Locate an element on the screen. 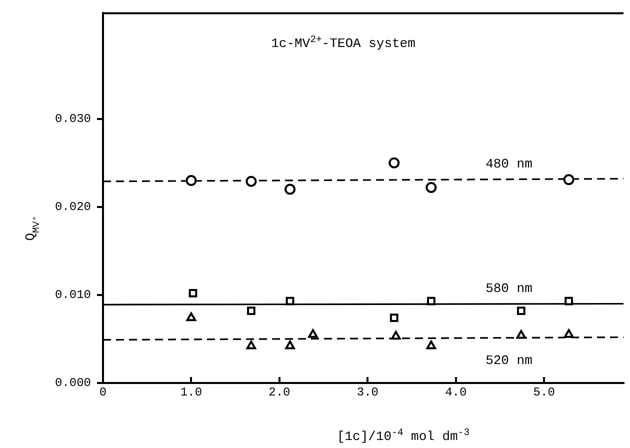 The height and width of the screenshot is (448, 630). series-label: 480 nm is located at coordinates (509, 164).